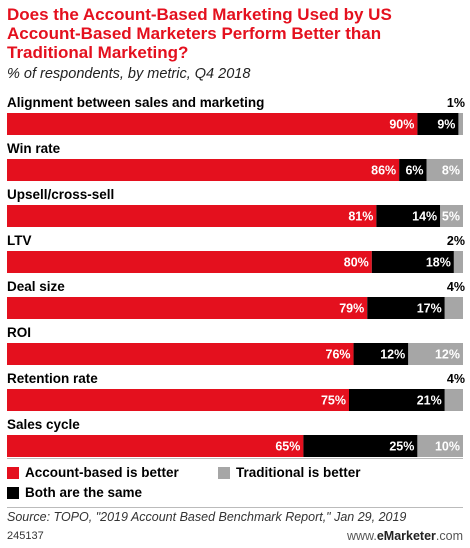  I want to click on data-label-account-based: 80%, so click(356, 263).